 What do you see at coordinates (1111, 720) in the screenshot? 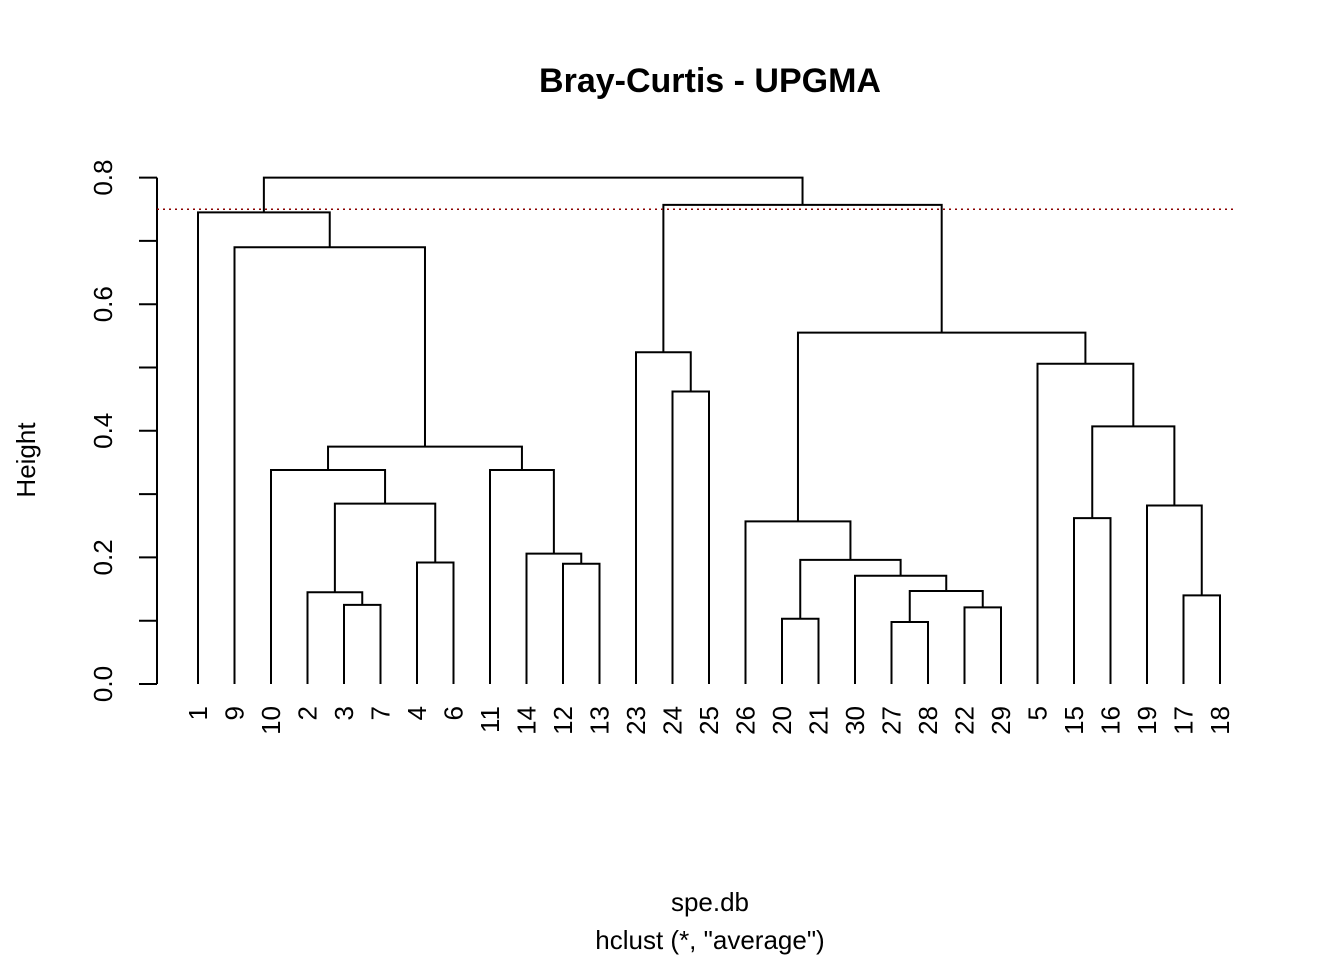
I see `leaf-label: 16` at bounding box center [1111, 720].